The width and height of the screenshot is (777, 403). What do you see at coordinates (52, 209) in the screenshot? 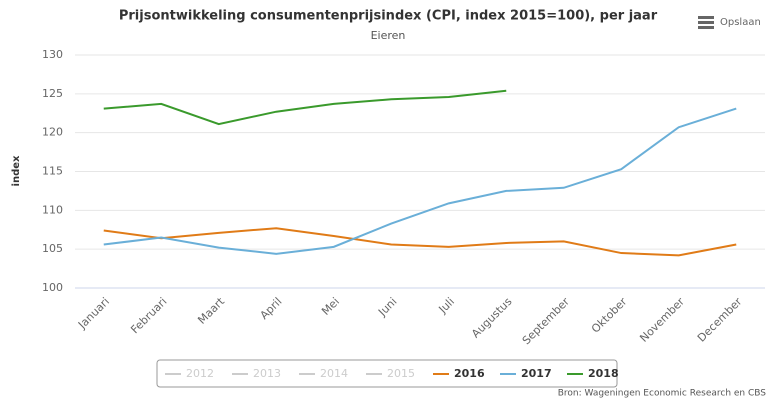
I see `y-tick-label: 110` at bounding box center [52, 209].